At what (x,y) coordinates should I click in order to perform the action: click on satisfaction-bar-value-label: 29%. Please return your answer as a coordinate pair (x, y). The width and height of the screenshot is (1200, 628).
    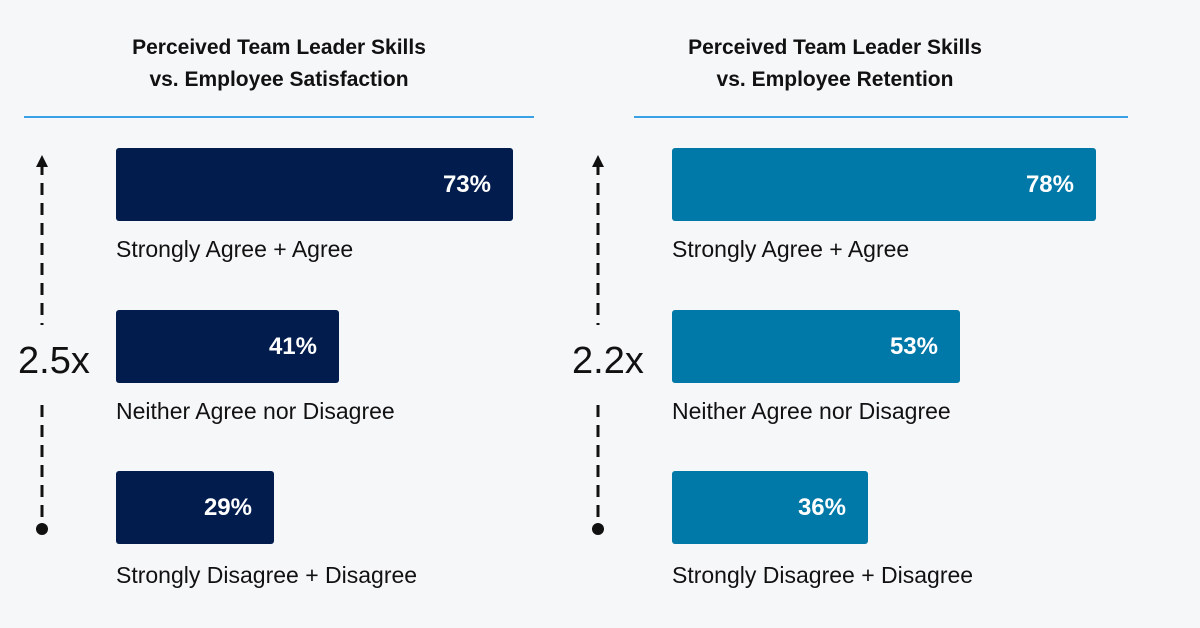
    Looking at the image, I should click on (227, 507).